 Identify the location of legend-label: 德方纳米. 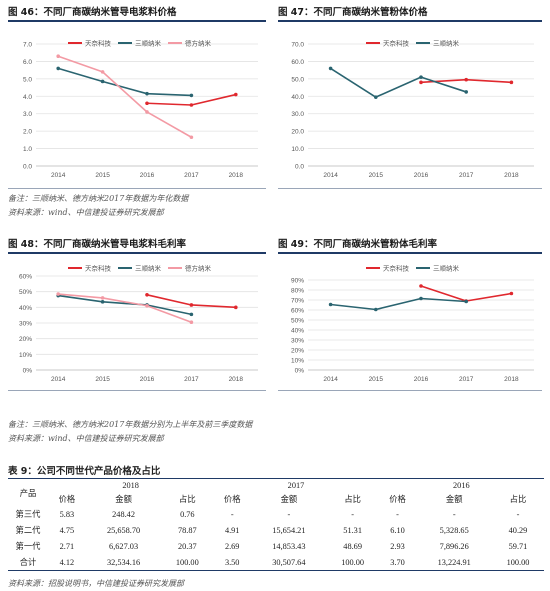
(198, 268).